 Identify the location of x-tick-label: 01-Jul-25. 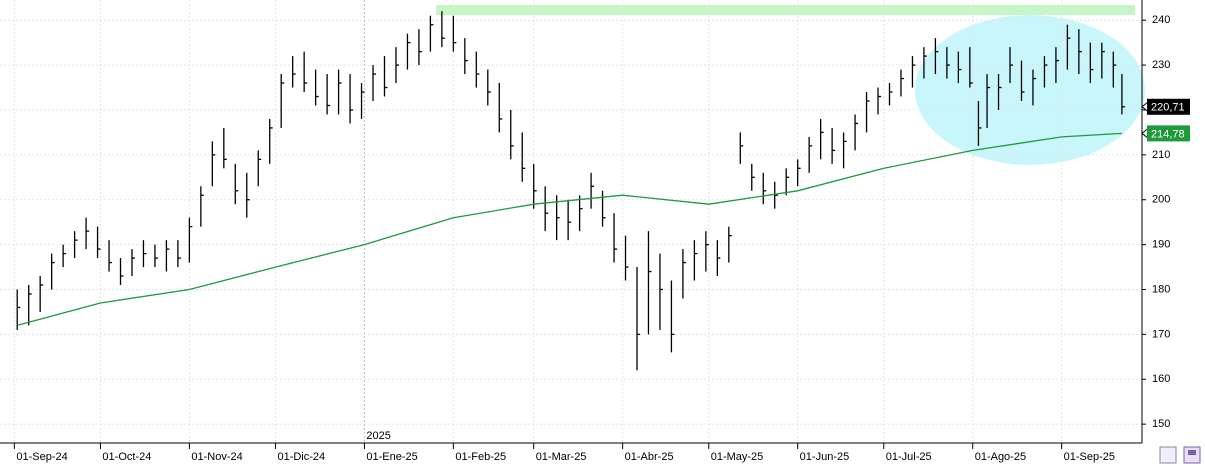
(909, 457).